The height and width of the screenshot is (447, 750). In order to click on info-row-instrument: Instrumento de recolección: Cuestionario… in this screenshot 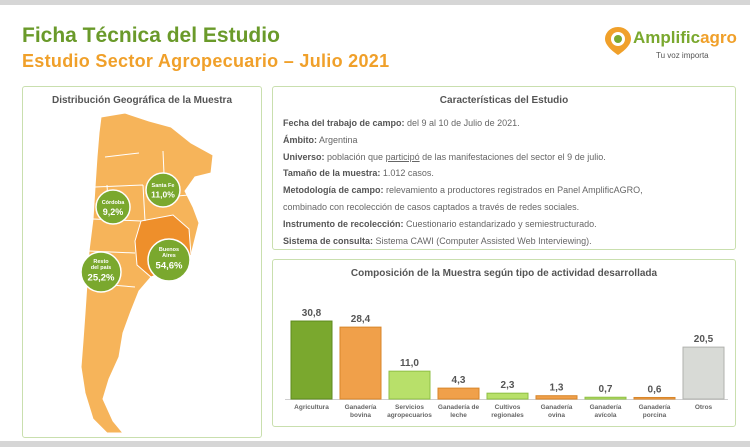, I will do `click(507, 224)`.